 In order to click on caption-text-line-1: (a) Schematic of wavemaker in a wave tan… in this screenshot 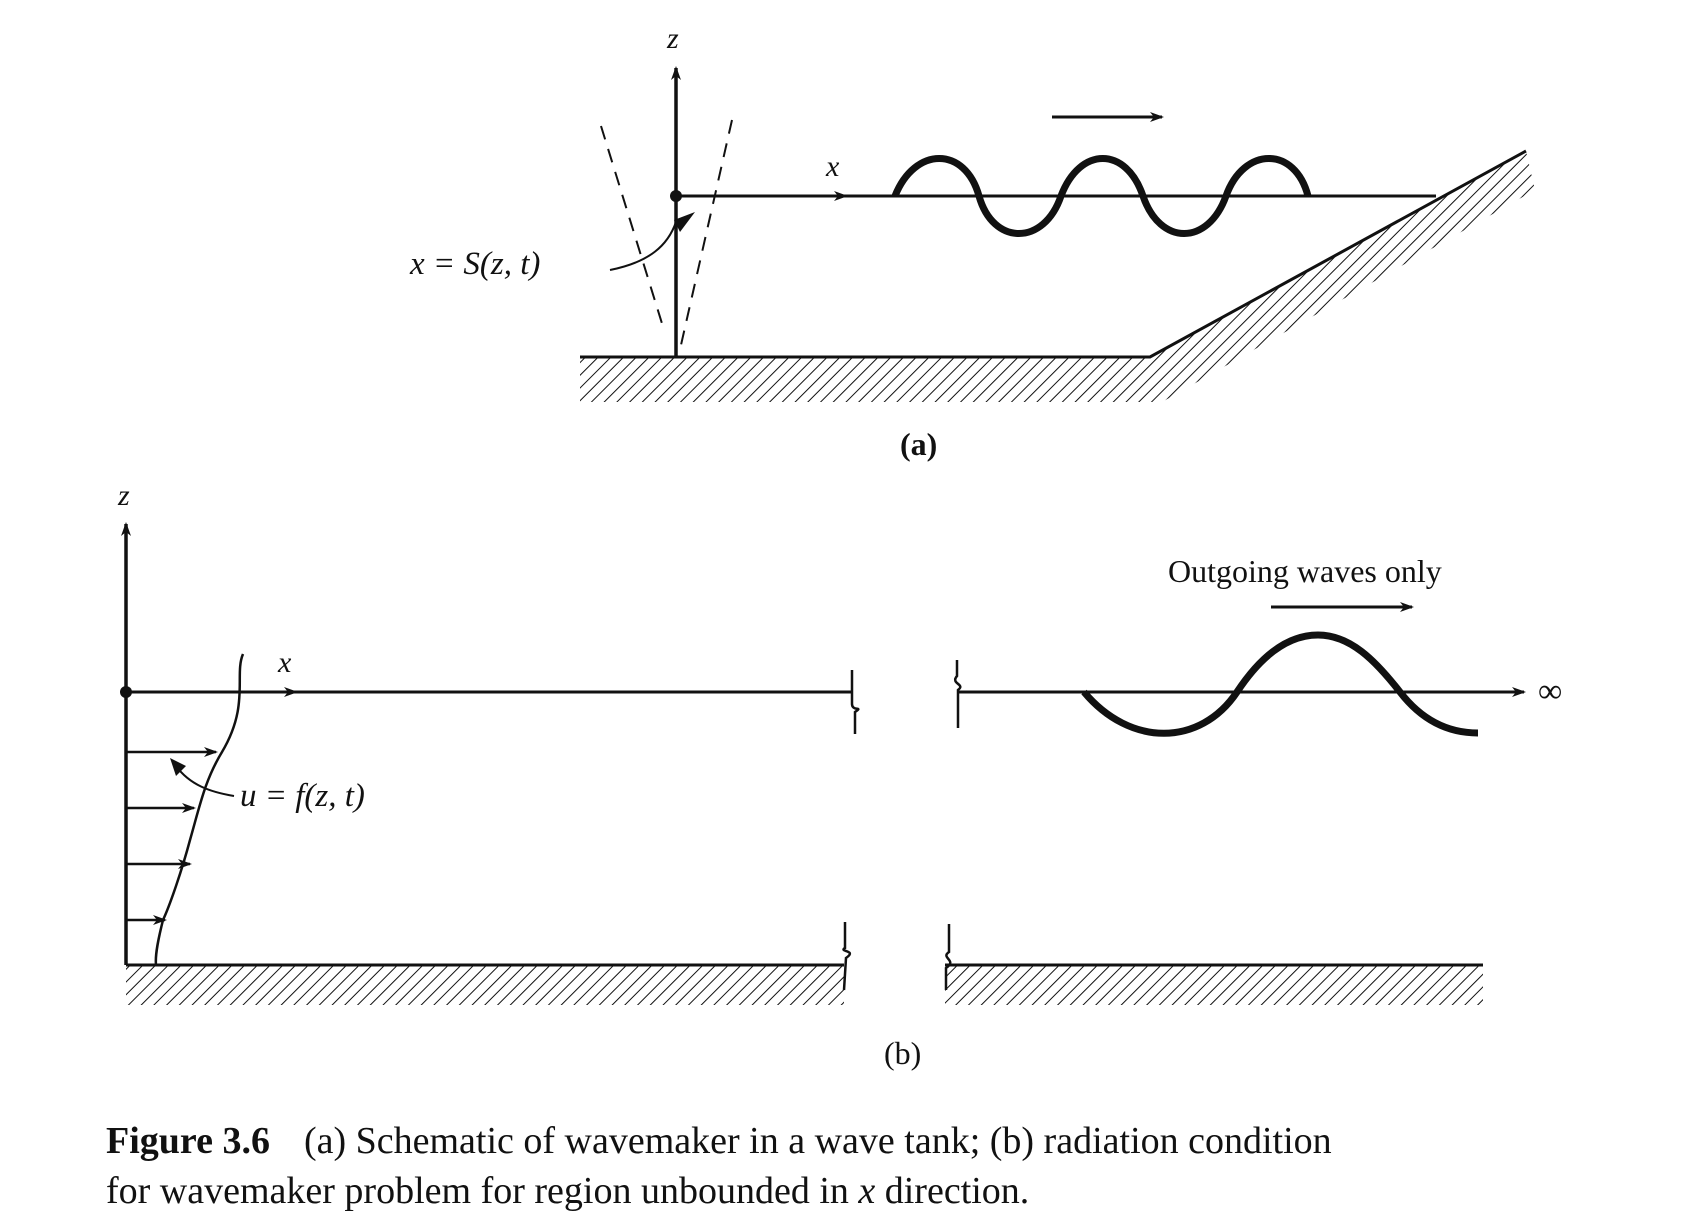, I will do `click(817, 1141)`.